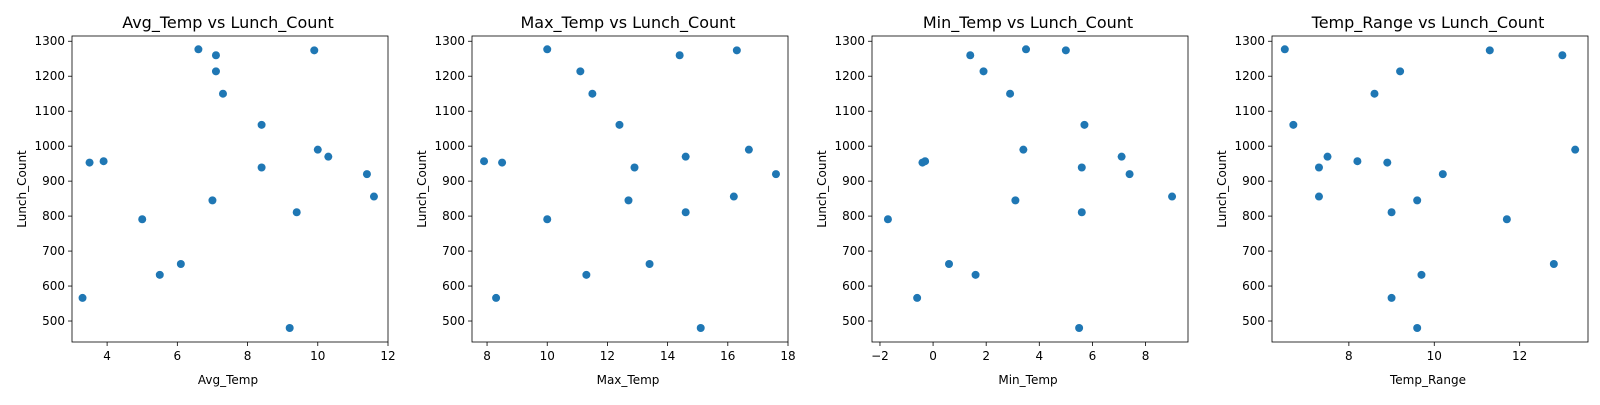 This screenshot has width=1600, height=405. Describe the element at coordinates (627, 23) in the screenshot. I see `chart-title: Max_Temp vs Lunch_Count` at that location.